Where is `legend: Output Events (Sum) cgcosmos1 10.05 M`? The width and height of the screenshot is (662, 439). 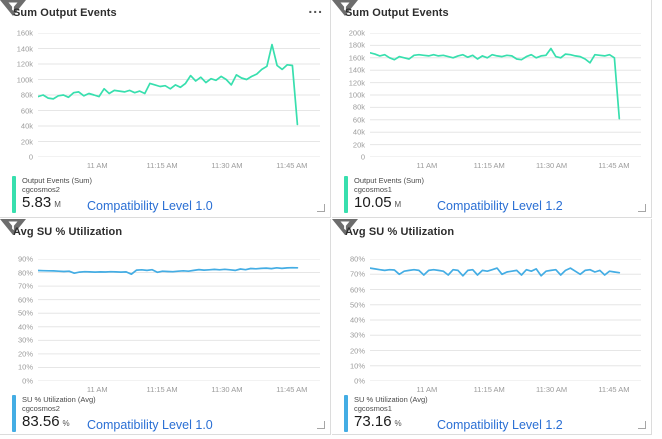
legend: Output Events (Sum) cgcosmos1 10.05 M is located at coordinates (384, 194).